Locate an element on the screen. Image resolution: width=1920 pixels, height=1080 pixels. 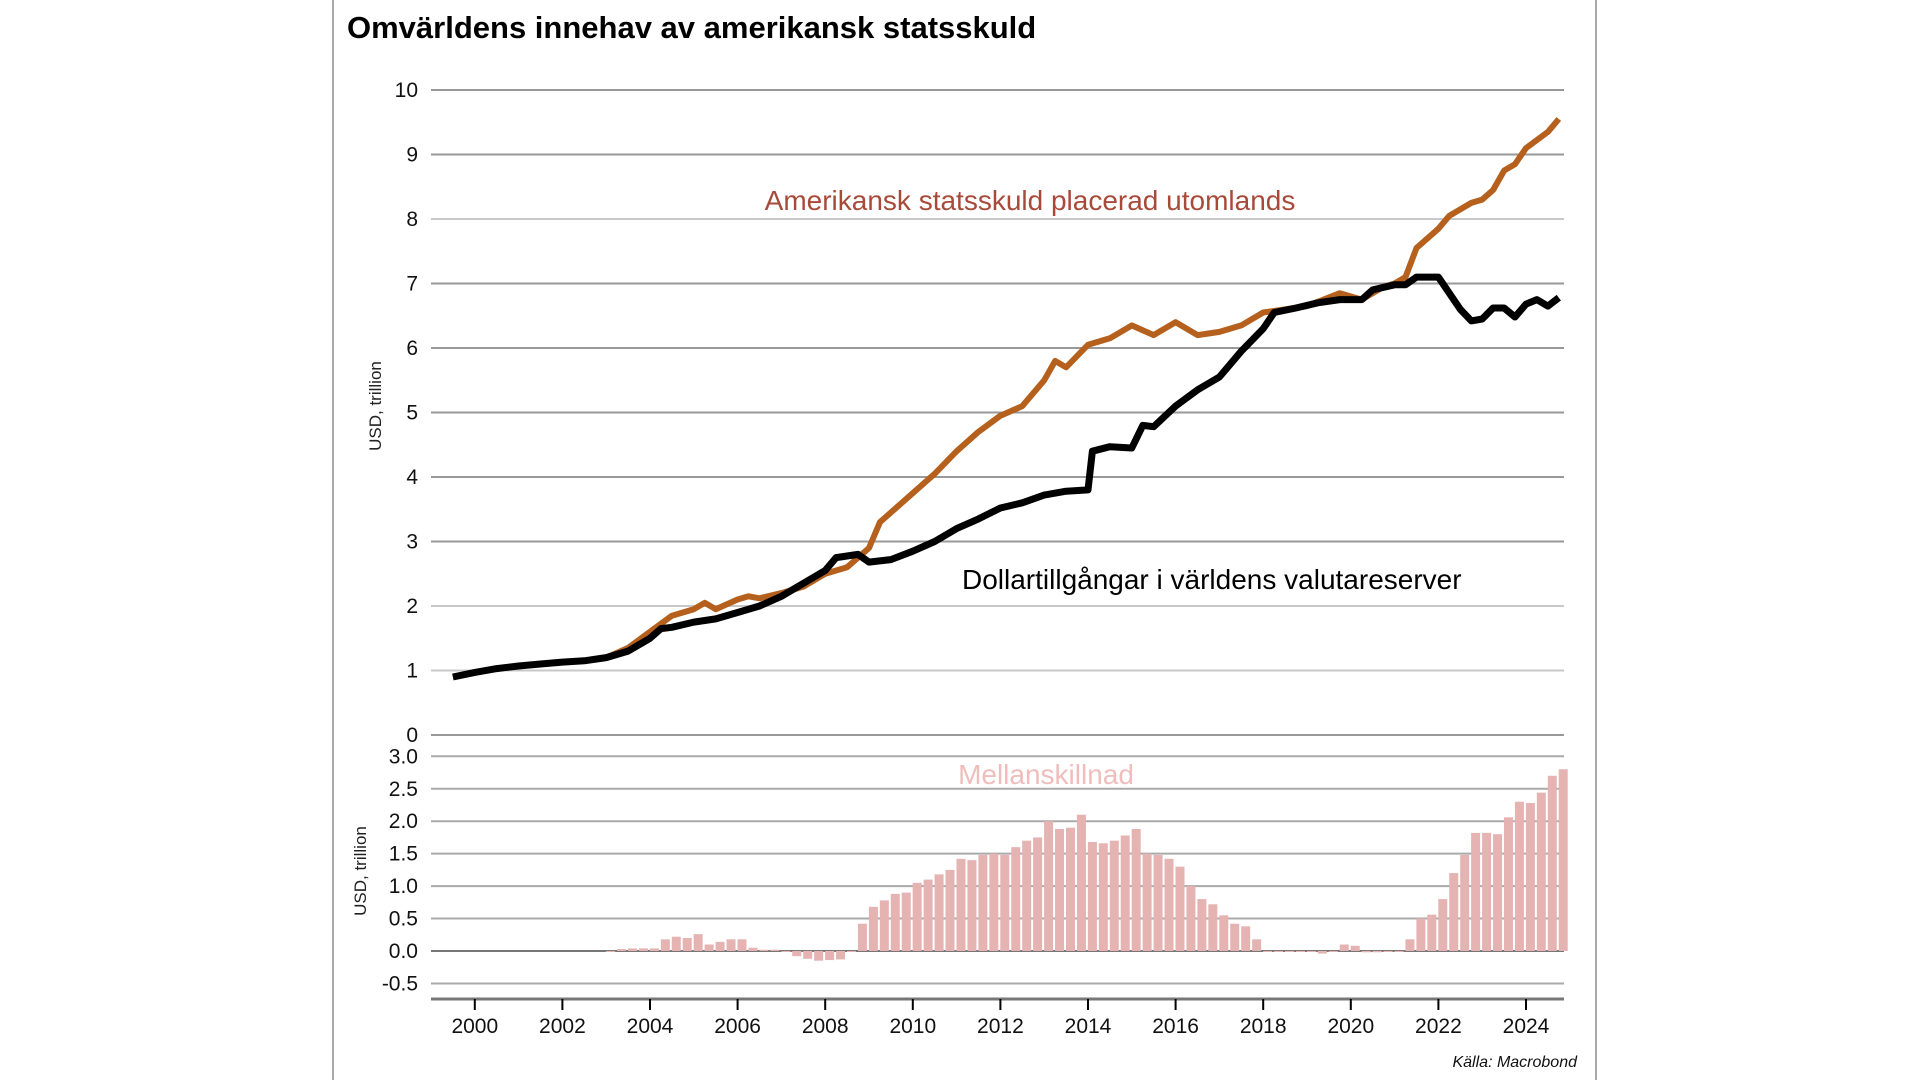
x-tick-label: 2008 is located at coordinates (825, 1026).